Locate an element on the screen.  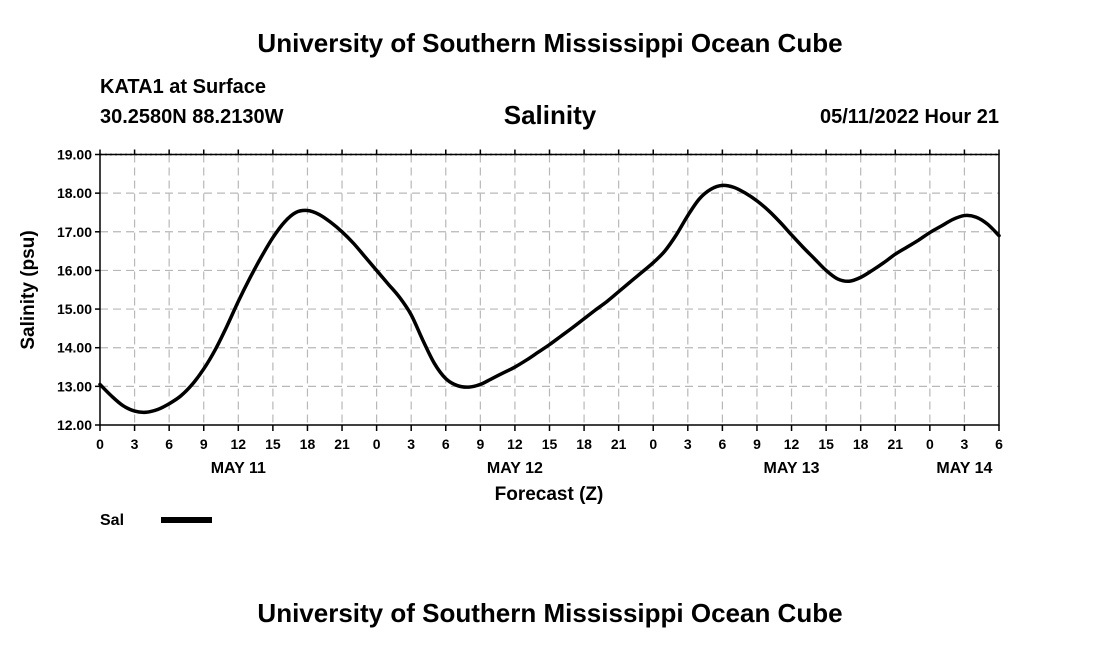
date-label: MAY 14 is located at coordinates (964, 468).